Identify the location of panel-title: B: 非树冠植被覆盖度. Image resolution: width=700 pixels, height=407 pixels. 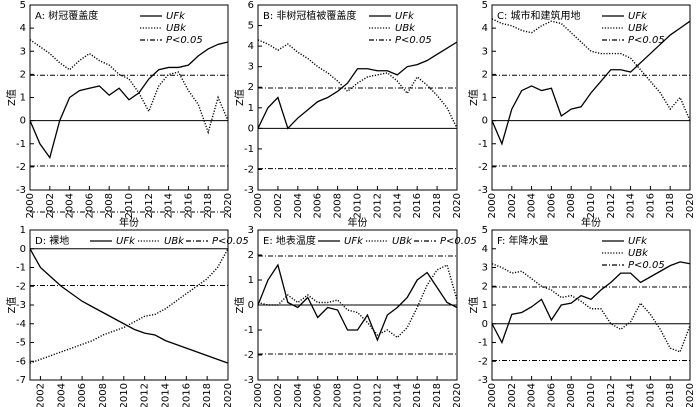
(309, 15).